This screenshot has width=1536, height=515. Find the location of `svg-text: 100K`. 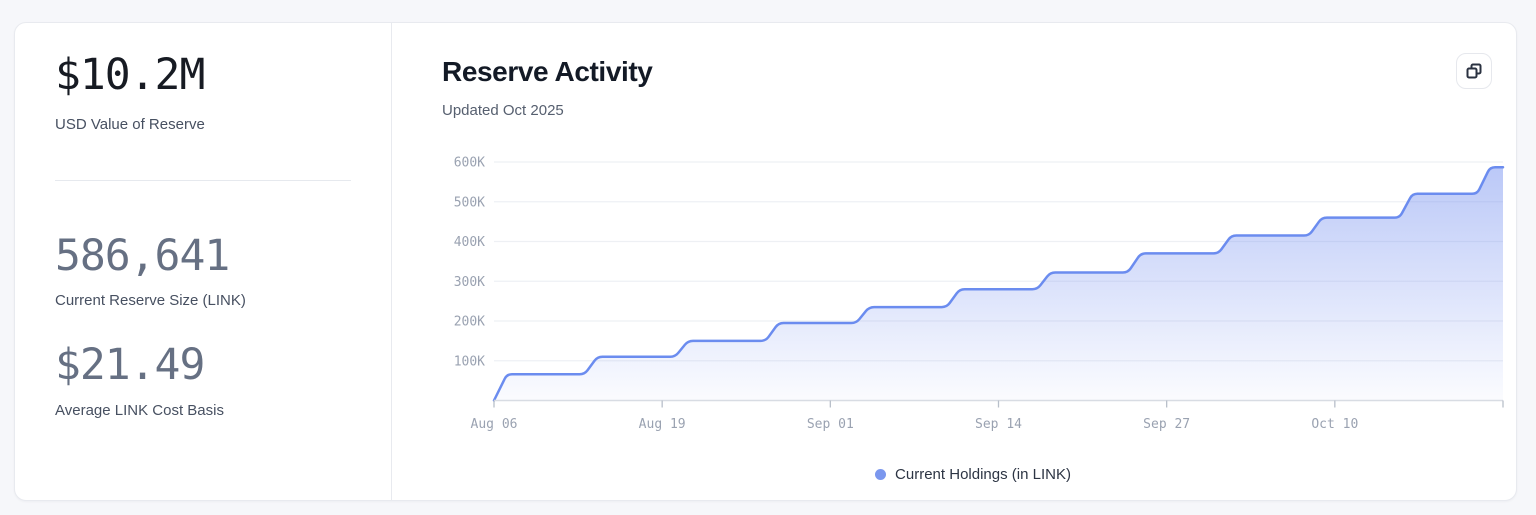

svg-text: 100K is located at coordinates (469, 361).